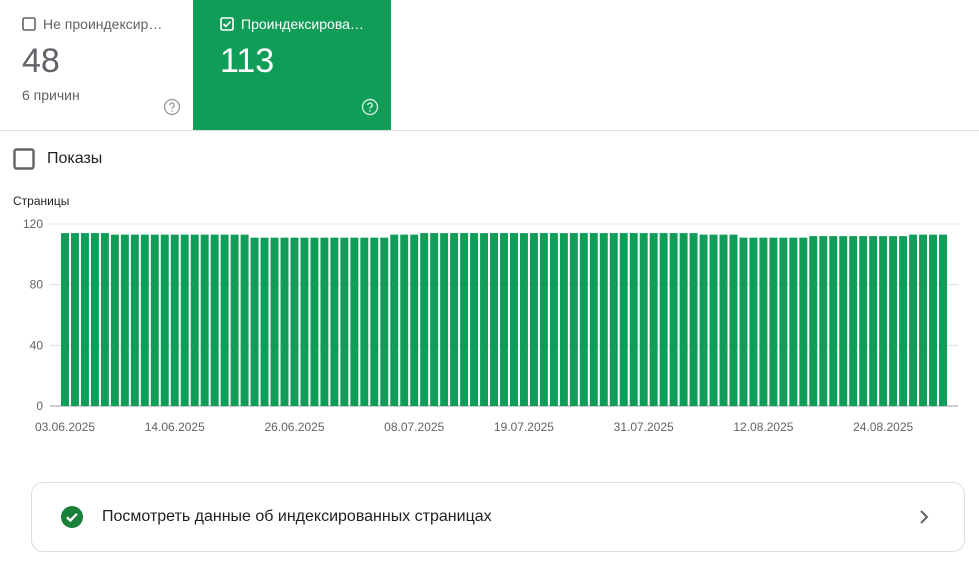 The image size is (979, 567). Describe the element at coordinates (72, 517) in the screenshot. I see `check-icon` at that location.